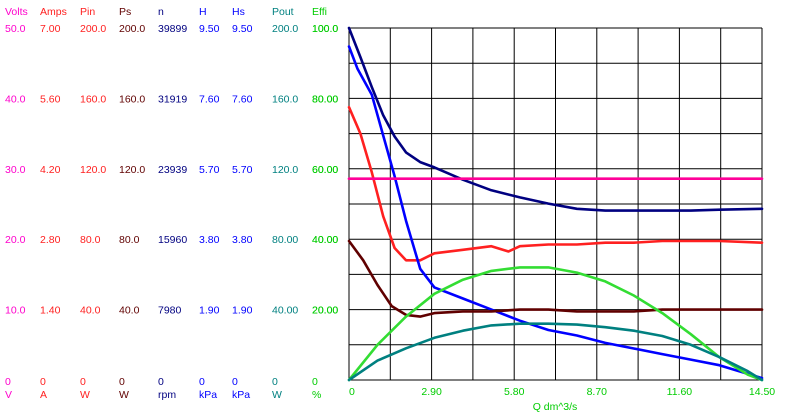 Image resolution: width=786 pixels, height=419 pixels. I want to click on axis-tick-volts: 40.0, so click(15, 99).